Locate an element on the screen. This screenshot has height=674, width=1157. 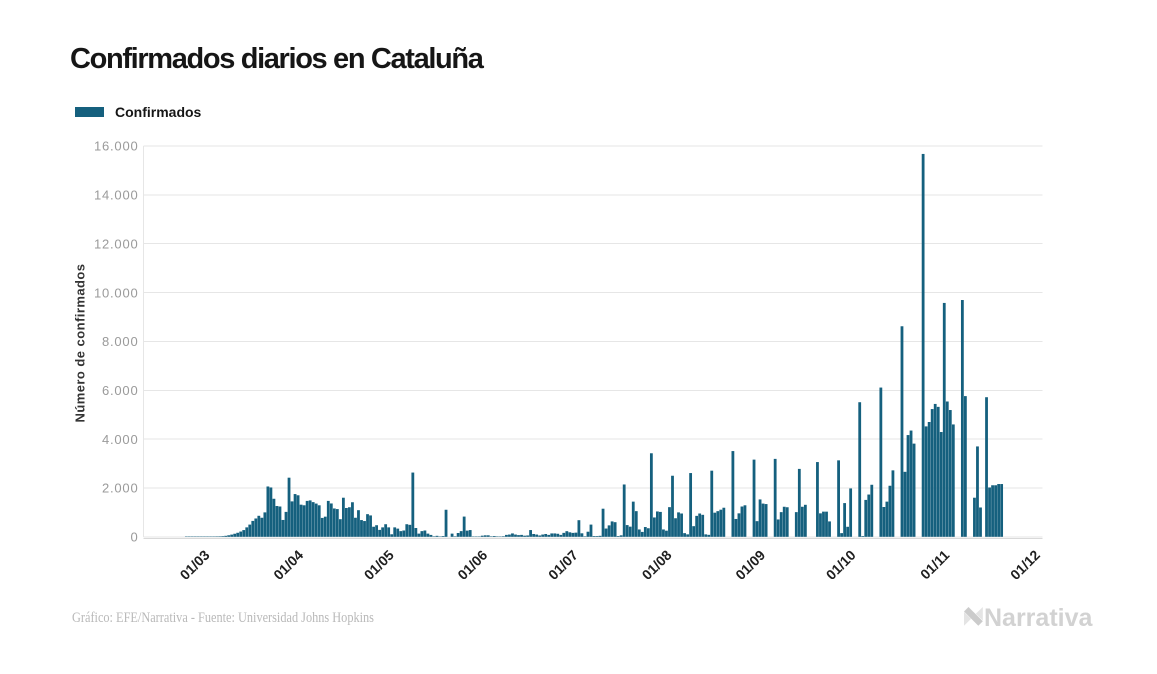
svg-text: 0 is located at coordinates (134, 537).